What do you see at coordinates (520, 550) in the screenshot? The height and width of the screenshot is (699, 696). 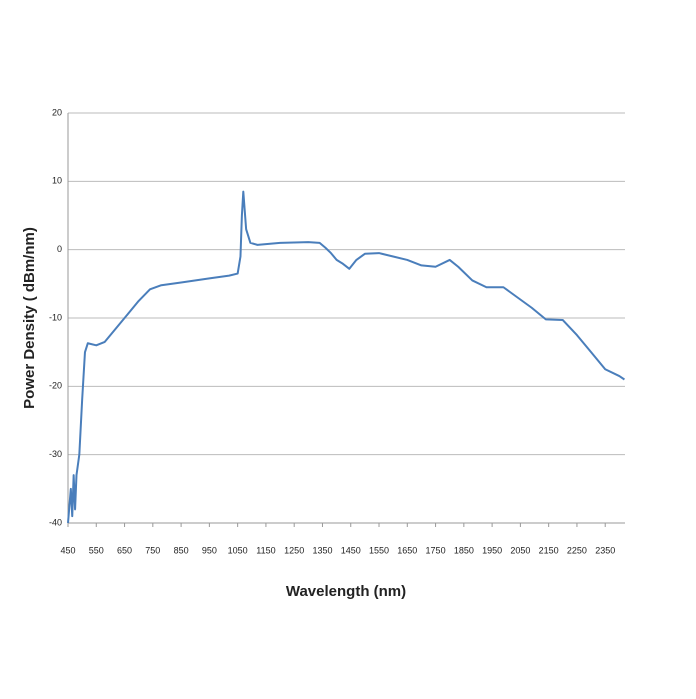 I see `x-tick-label: 2050` at bounding box center [520, 550].